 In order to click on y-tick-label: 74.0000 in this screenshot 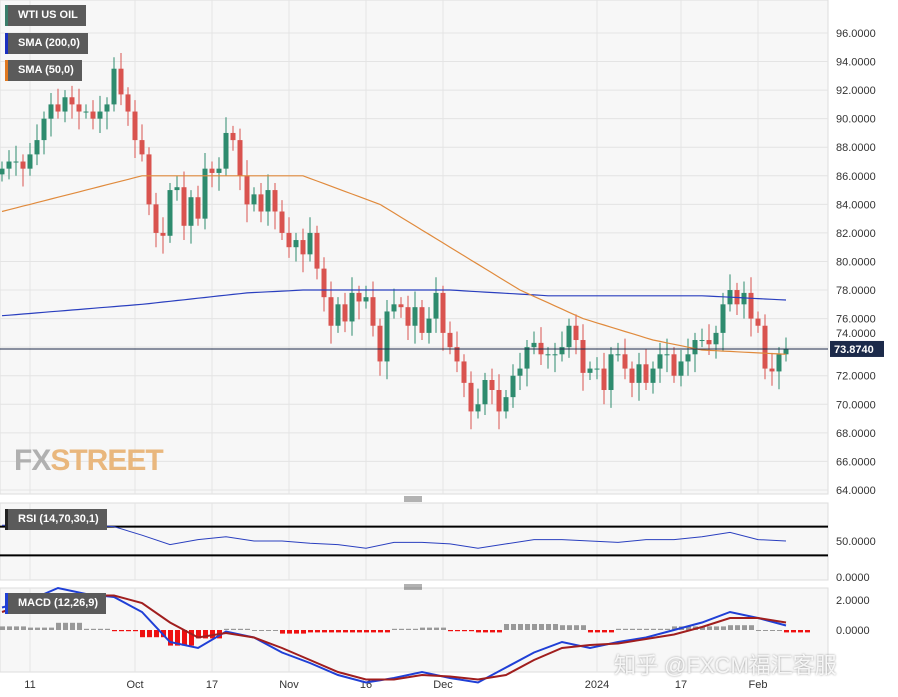, I will do `click(856, 334)`.